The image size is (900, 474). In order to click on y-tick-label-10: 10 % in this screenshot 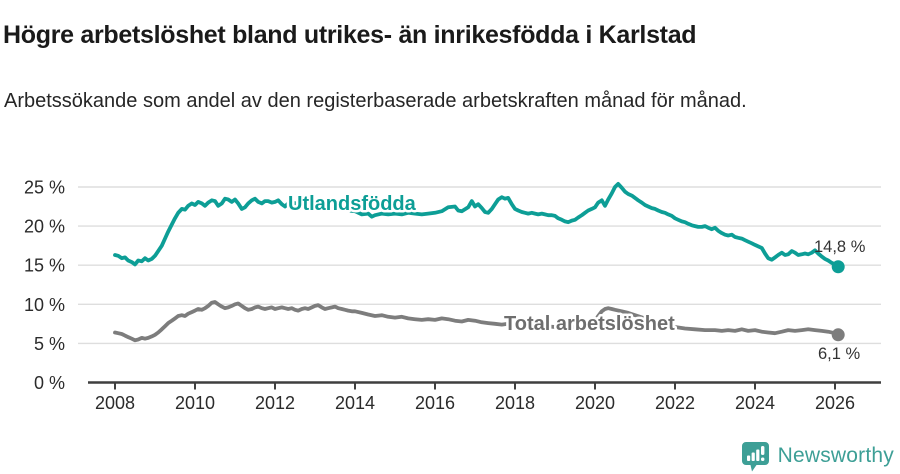, I will do `click(44, 305)`.